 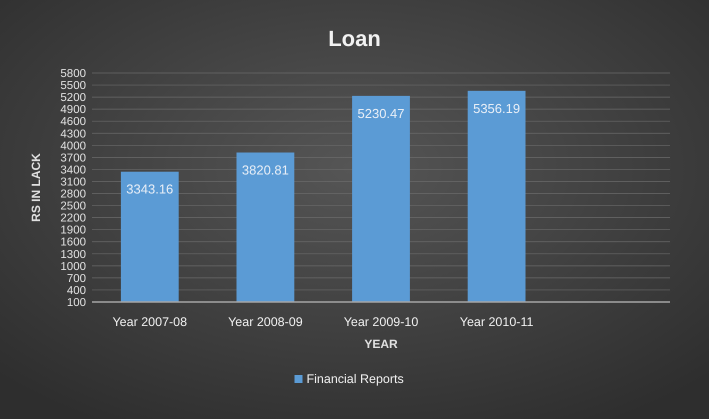 What do you see at coordinates (73, 158) in the screenshot?
I see `y-tick-label: 3700` at bounding box center [73, 158].